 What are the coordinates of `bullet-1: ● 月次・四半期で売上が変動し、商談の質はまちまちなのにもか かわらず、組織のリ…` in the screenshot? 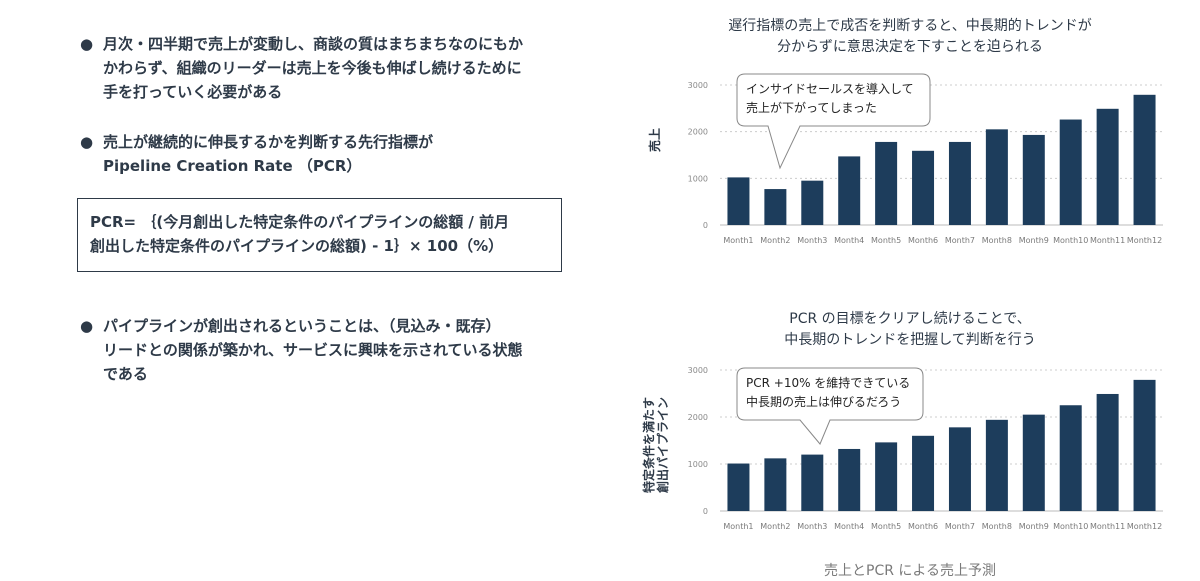 It's located at (320, 68).